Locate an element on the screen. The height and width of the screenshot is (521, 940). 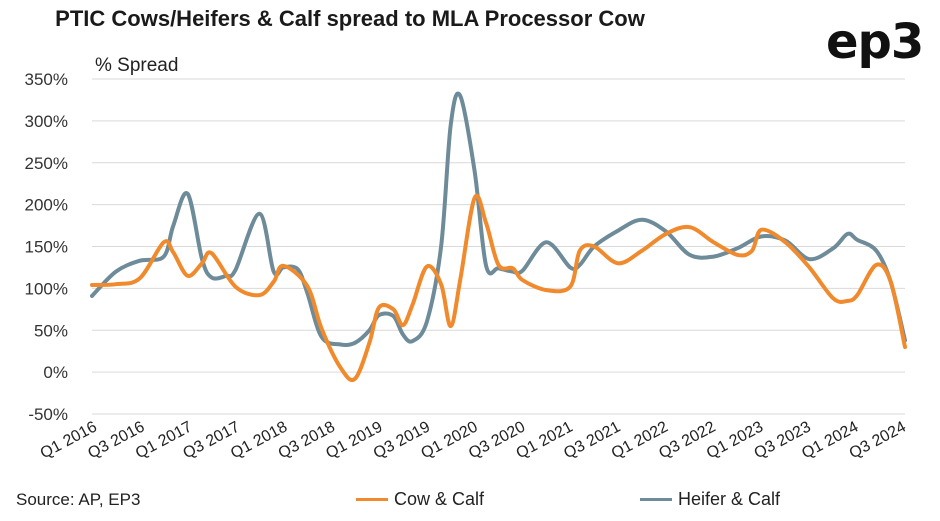
y-tick-label: 100% is located at coordinates (46, 288).